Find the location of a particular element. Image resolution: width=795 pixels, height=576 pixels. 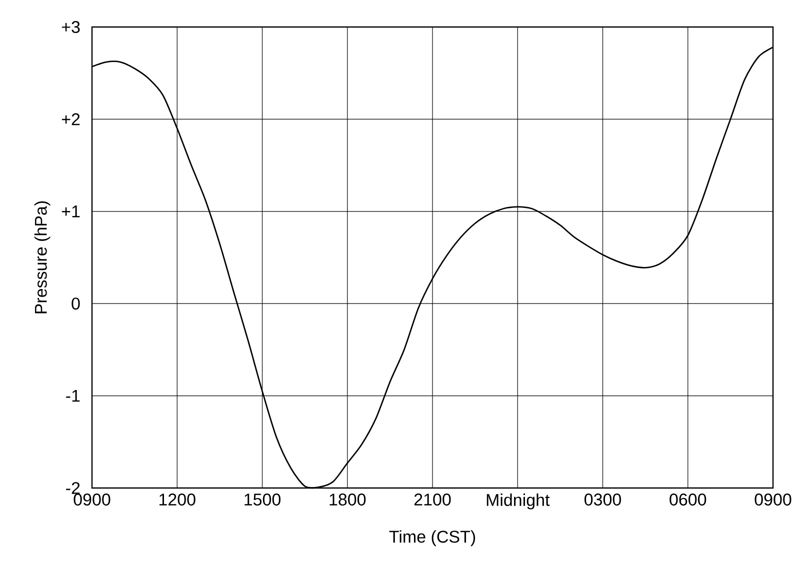

x-tick-label: 1200 is located at coordinates (178, 500).